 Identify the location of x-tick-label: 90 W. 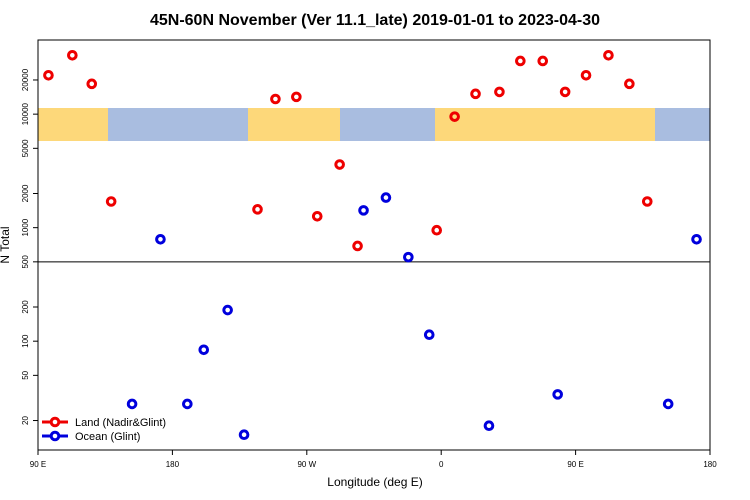
(306, 464).